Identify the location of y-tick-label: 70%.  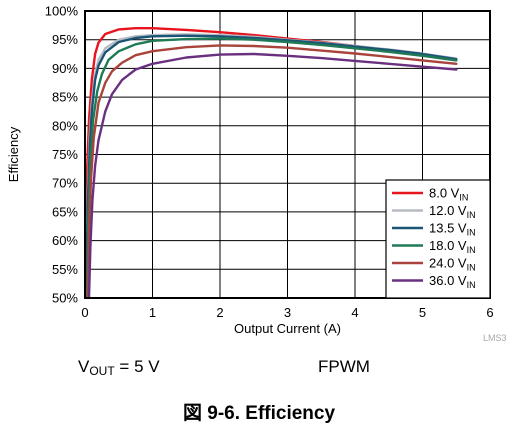
(65, 183).